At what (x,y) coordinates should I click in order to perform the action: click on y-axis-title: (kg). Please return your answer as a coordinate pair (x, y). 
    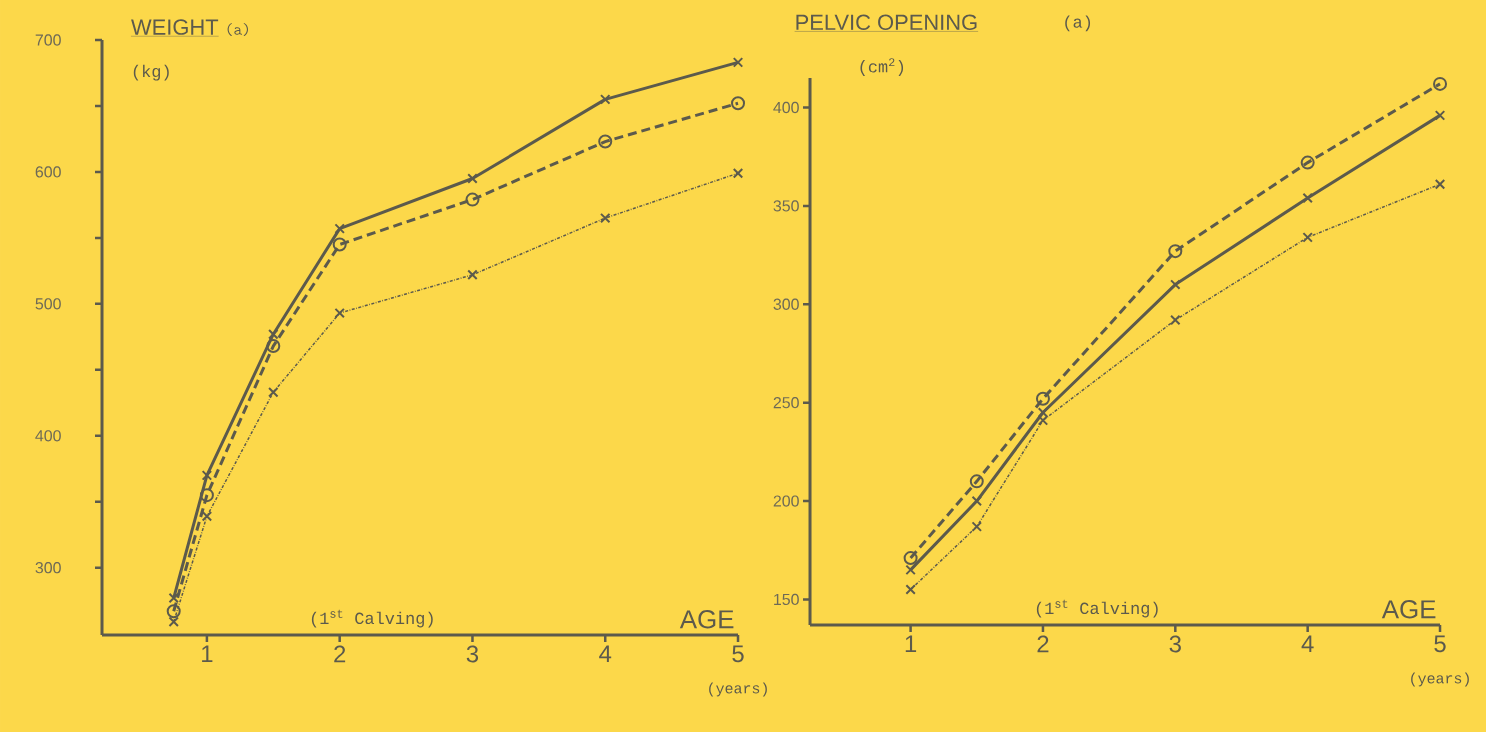
    Looking at the image, I should click on (151, 72).